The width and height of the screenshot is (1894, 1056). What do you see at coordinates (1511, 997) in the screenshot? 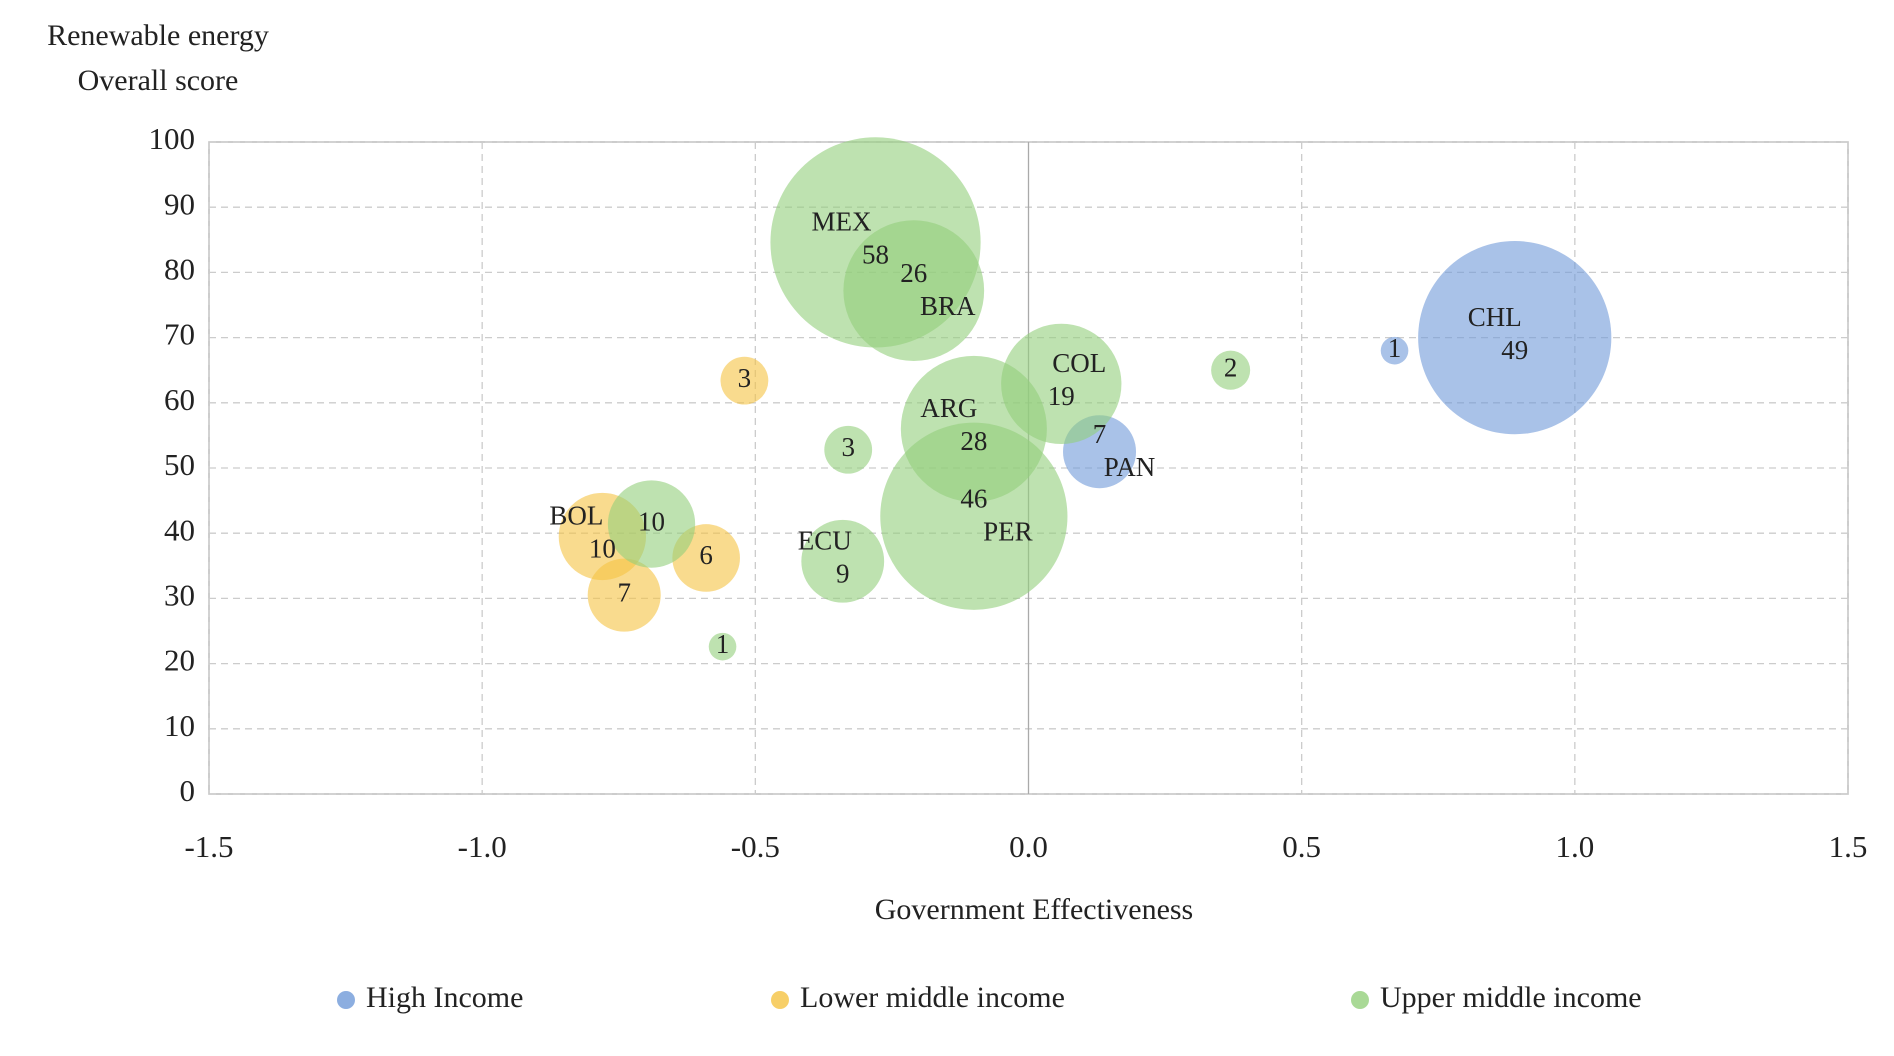
I see `legend-label: Upper middle income` at bounding box center [1511, 997].